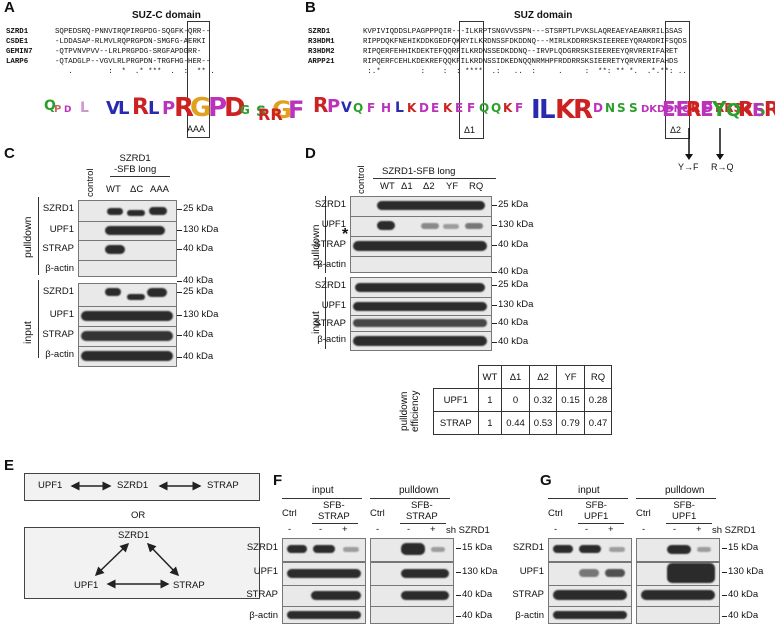 This screenshot has width=775, height=624. I want to click on alignment-a-seq: -QTPVNVPVV--LRLPRGPDG-SRGFAPDGRR-, so click(128, 52).